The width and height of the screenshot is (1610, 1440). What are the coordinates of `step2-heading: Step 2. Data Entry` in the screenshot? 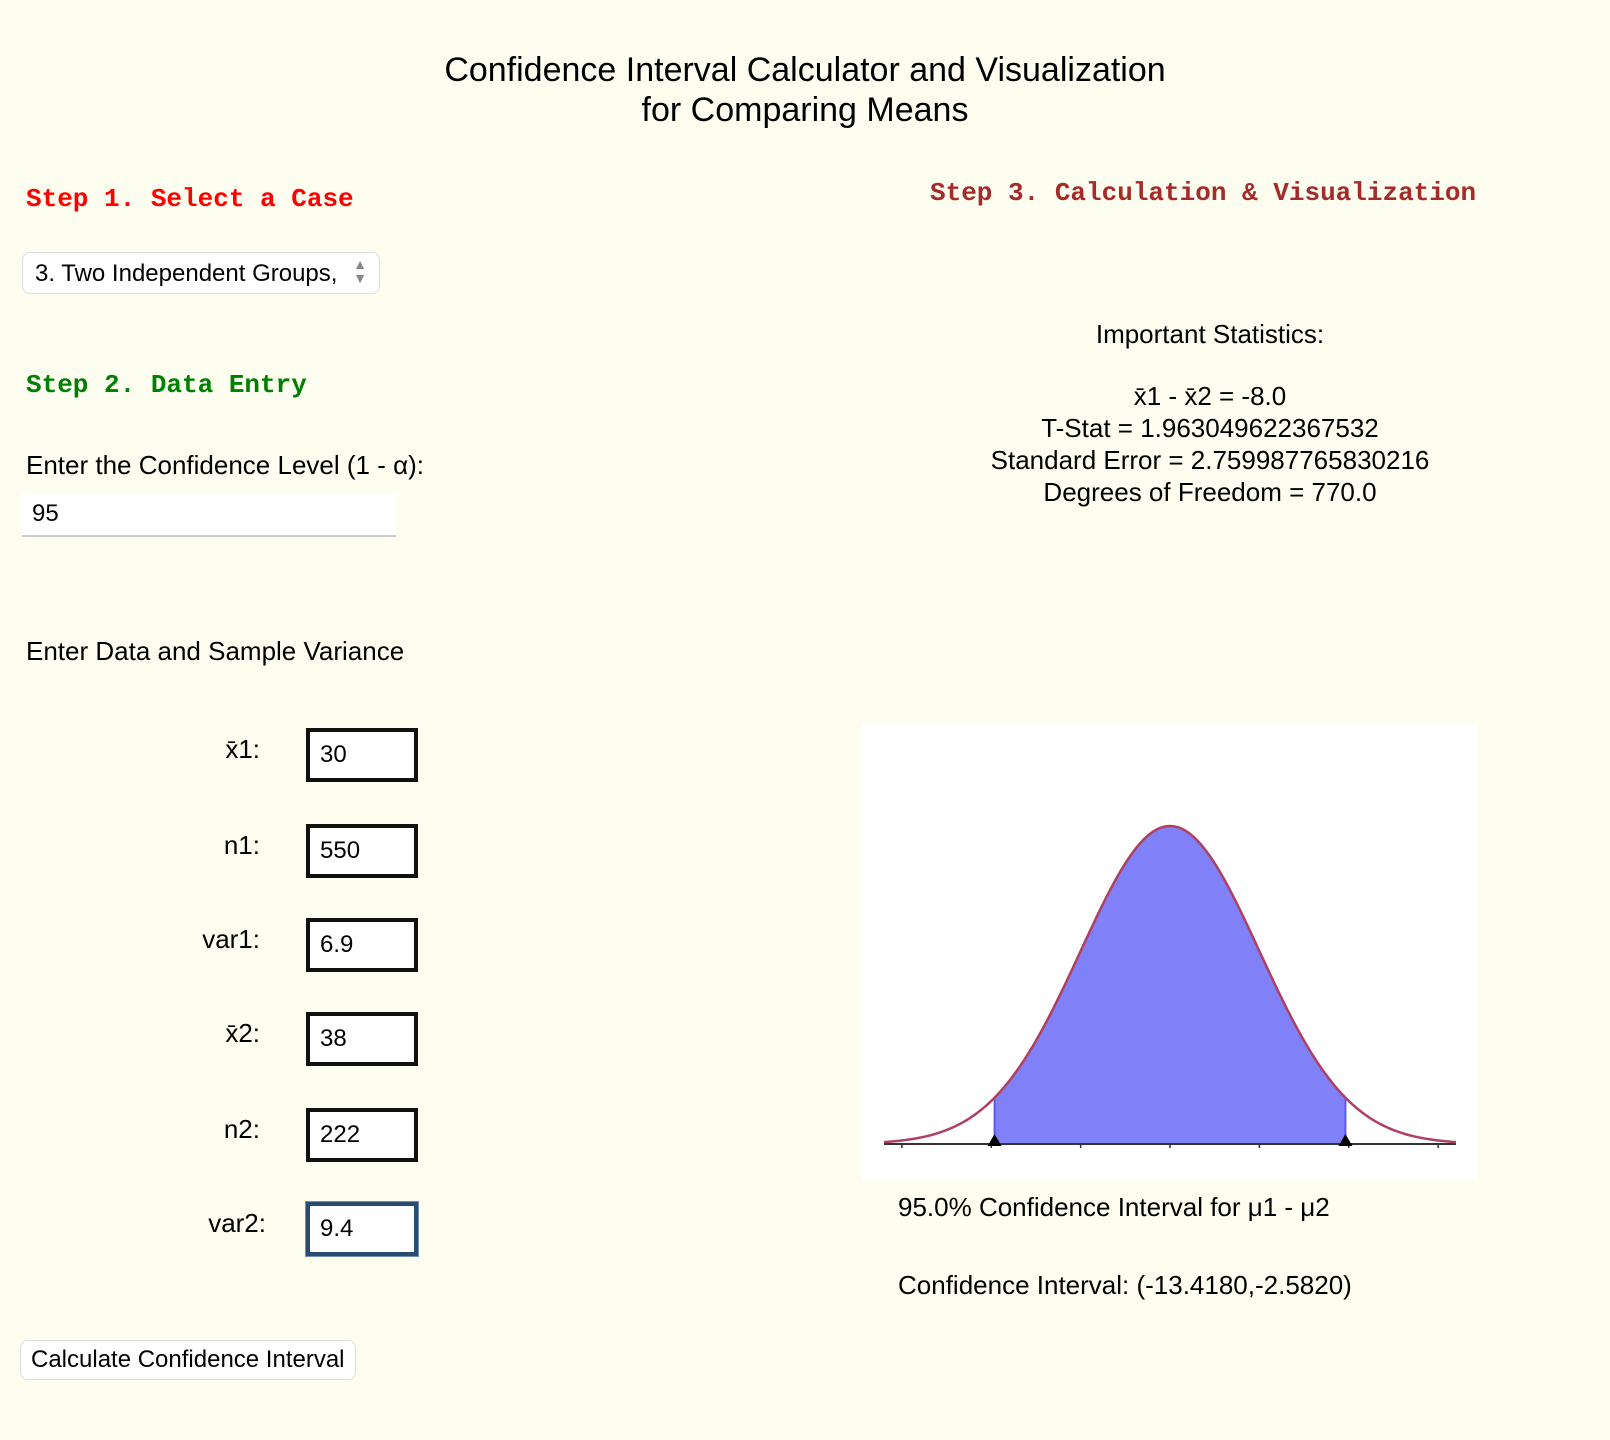 It's located at (166, 385).